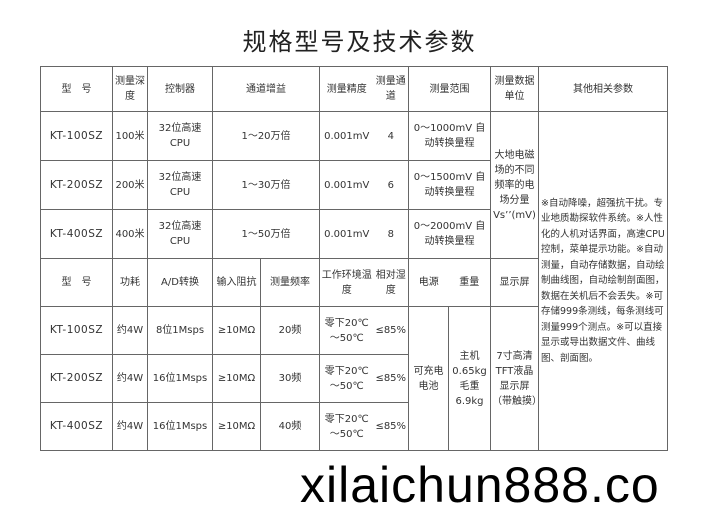 The height and width of the screenshot is (521, 719). Describe the element at coordinates (266, 89) in the screenshot. I see `header-cell: 通道增益` at that location.